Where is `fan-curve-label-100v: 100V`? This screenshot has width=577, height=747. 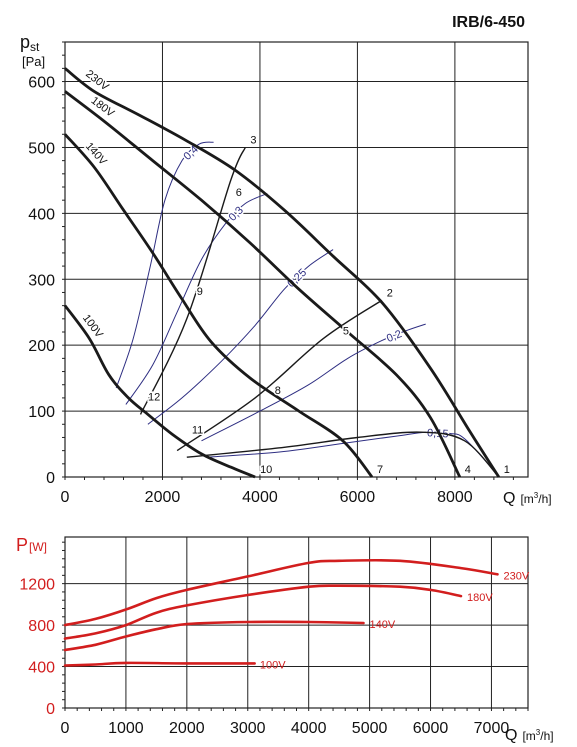
fan-curve-label-100v: 100V is located at coordinates (92, 326).